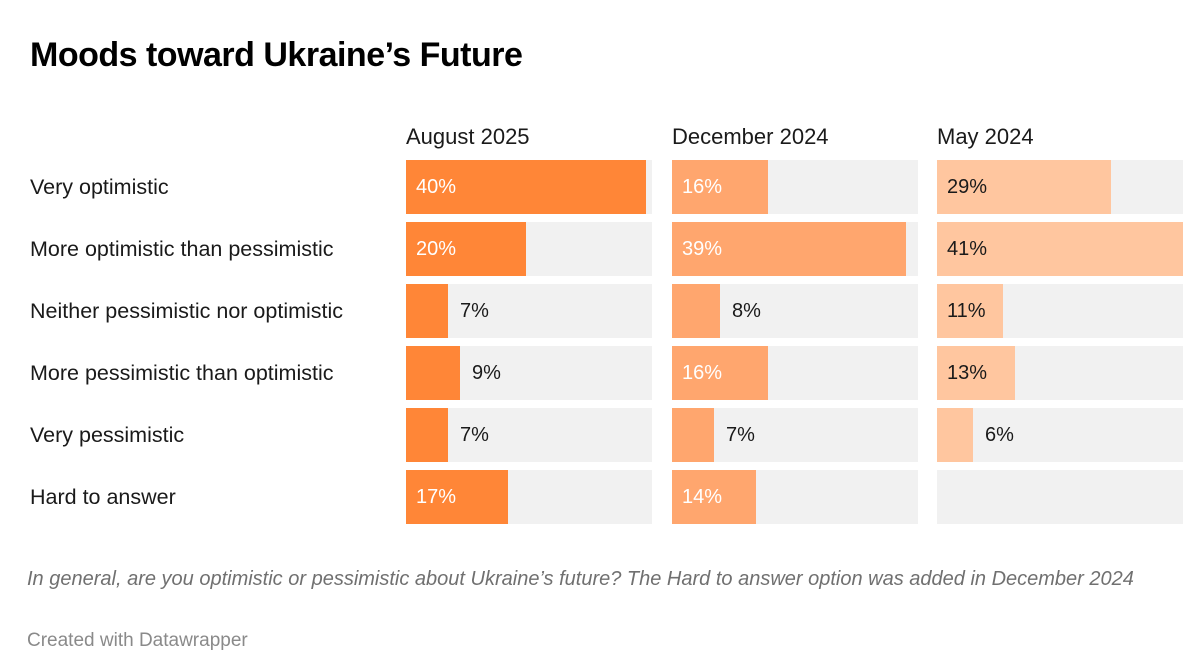 The width and height of the screenshot is (1204, 663). I want to click on column-header: May 2024, so click(985, 136).